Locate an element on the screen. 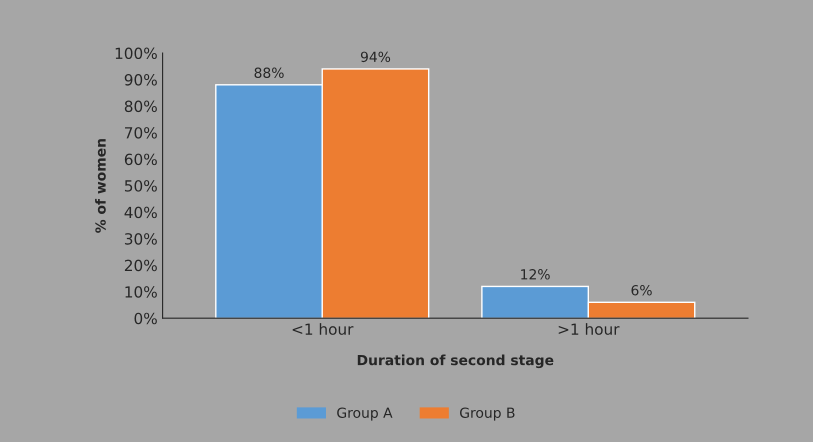 The image size is (813, 442). data-label: 94% is located at coordinates (375, 57).